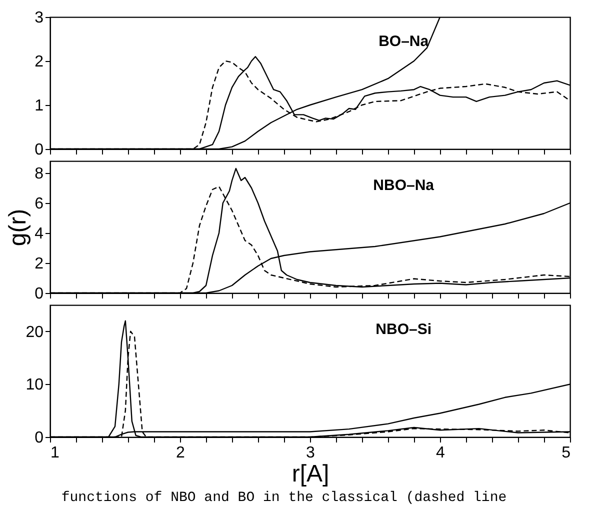 Image resolution: width=614 pixels, height=506 pixels. I want to click on y-tick-label: 1, so click(39, 106).